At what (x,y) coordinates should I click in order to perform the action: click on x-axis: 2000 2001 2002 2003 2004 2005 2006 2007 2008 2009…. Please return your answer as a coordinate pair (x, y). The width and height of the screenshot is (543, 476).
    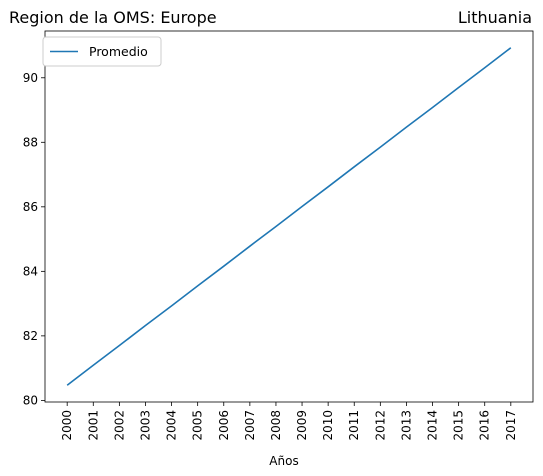
    Looking at the image, I should click on (289, 421).